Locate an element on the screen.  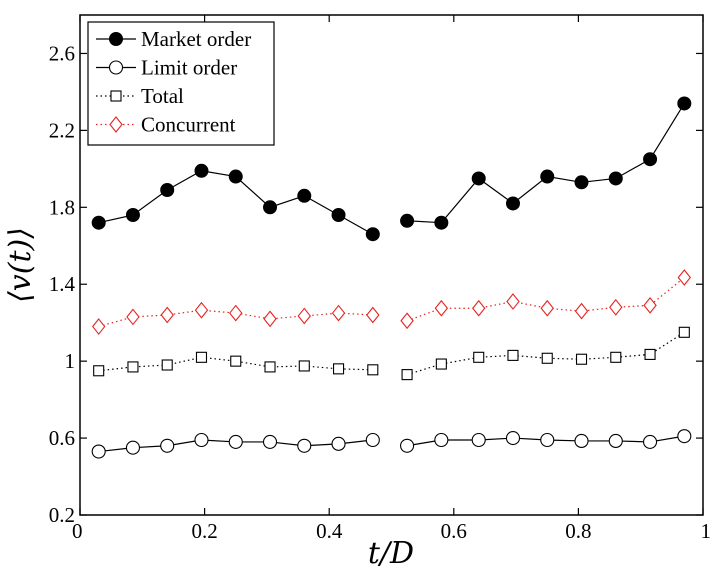
legend-entry: Concurrent is located at coordinates (166, 125).